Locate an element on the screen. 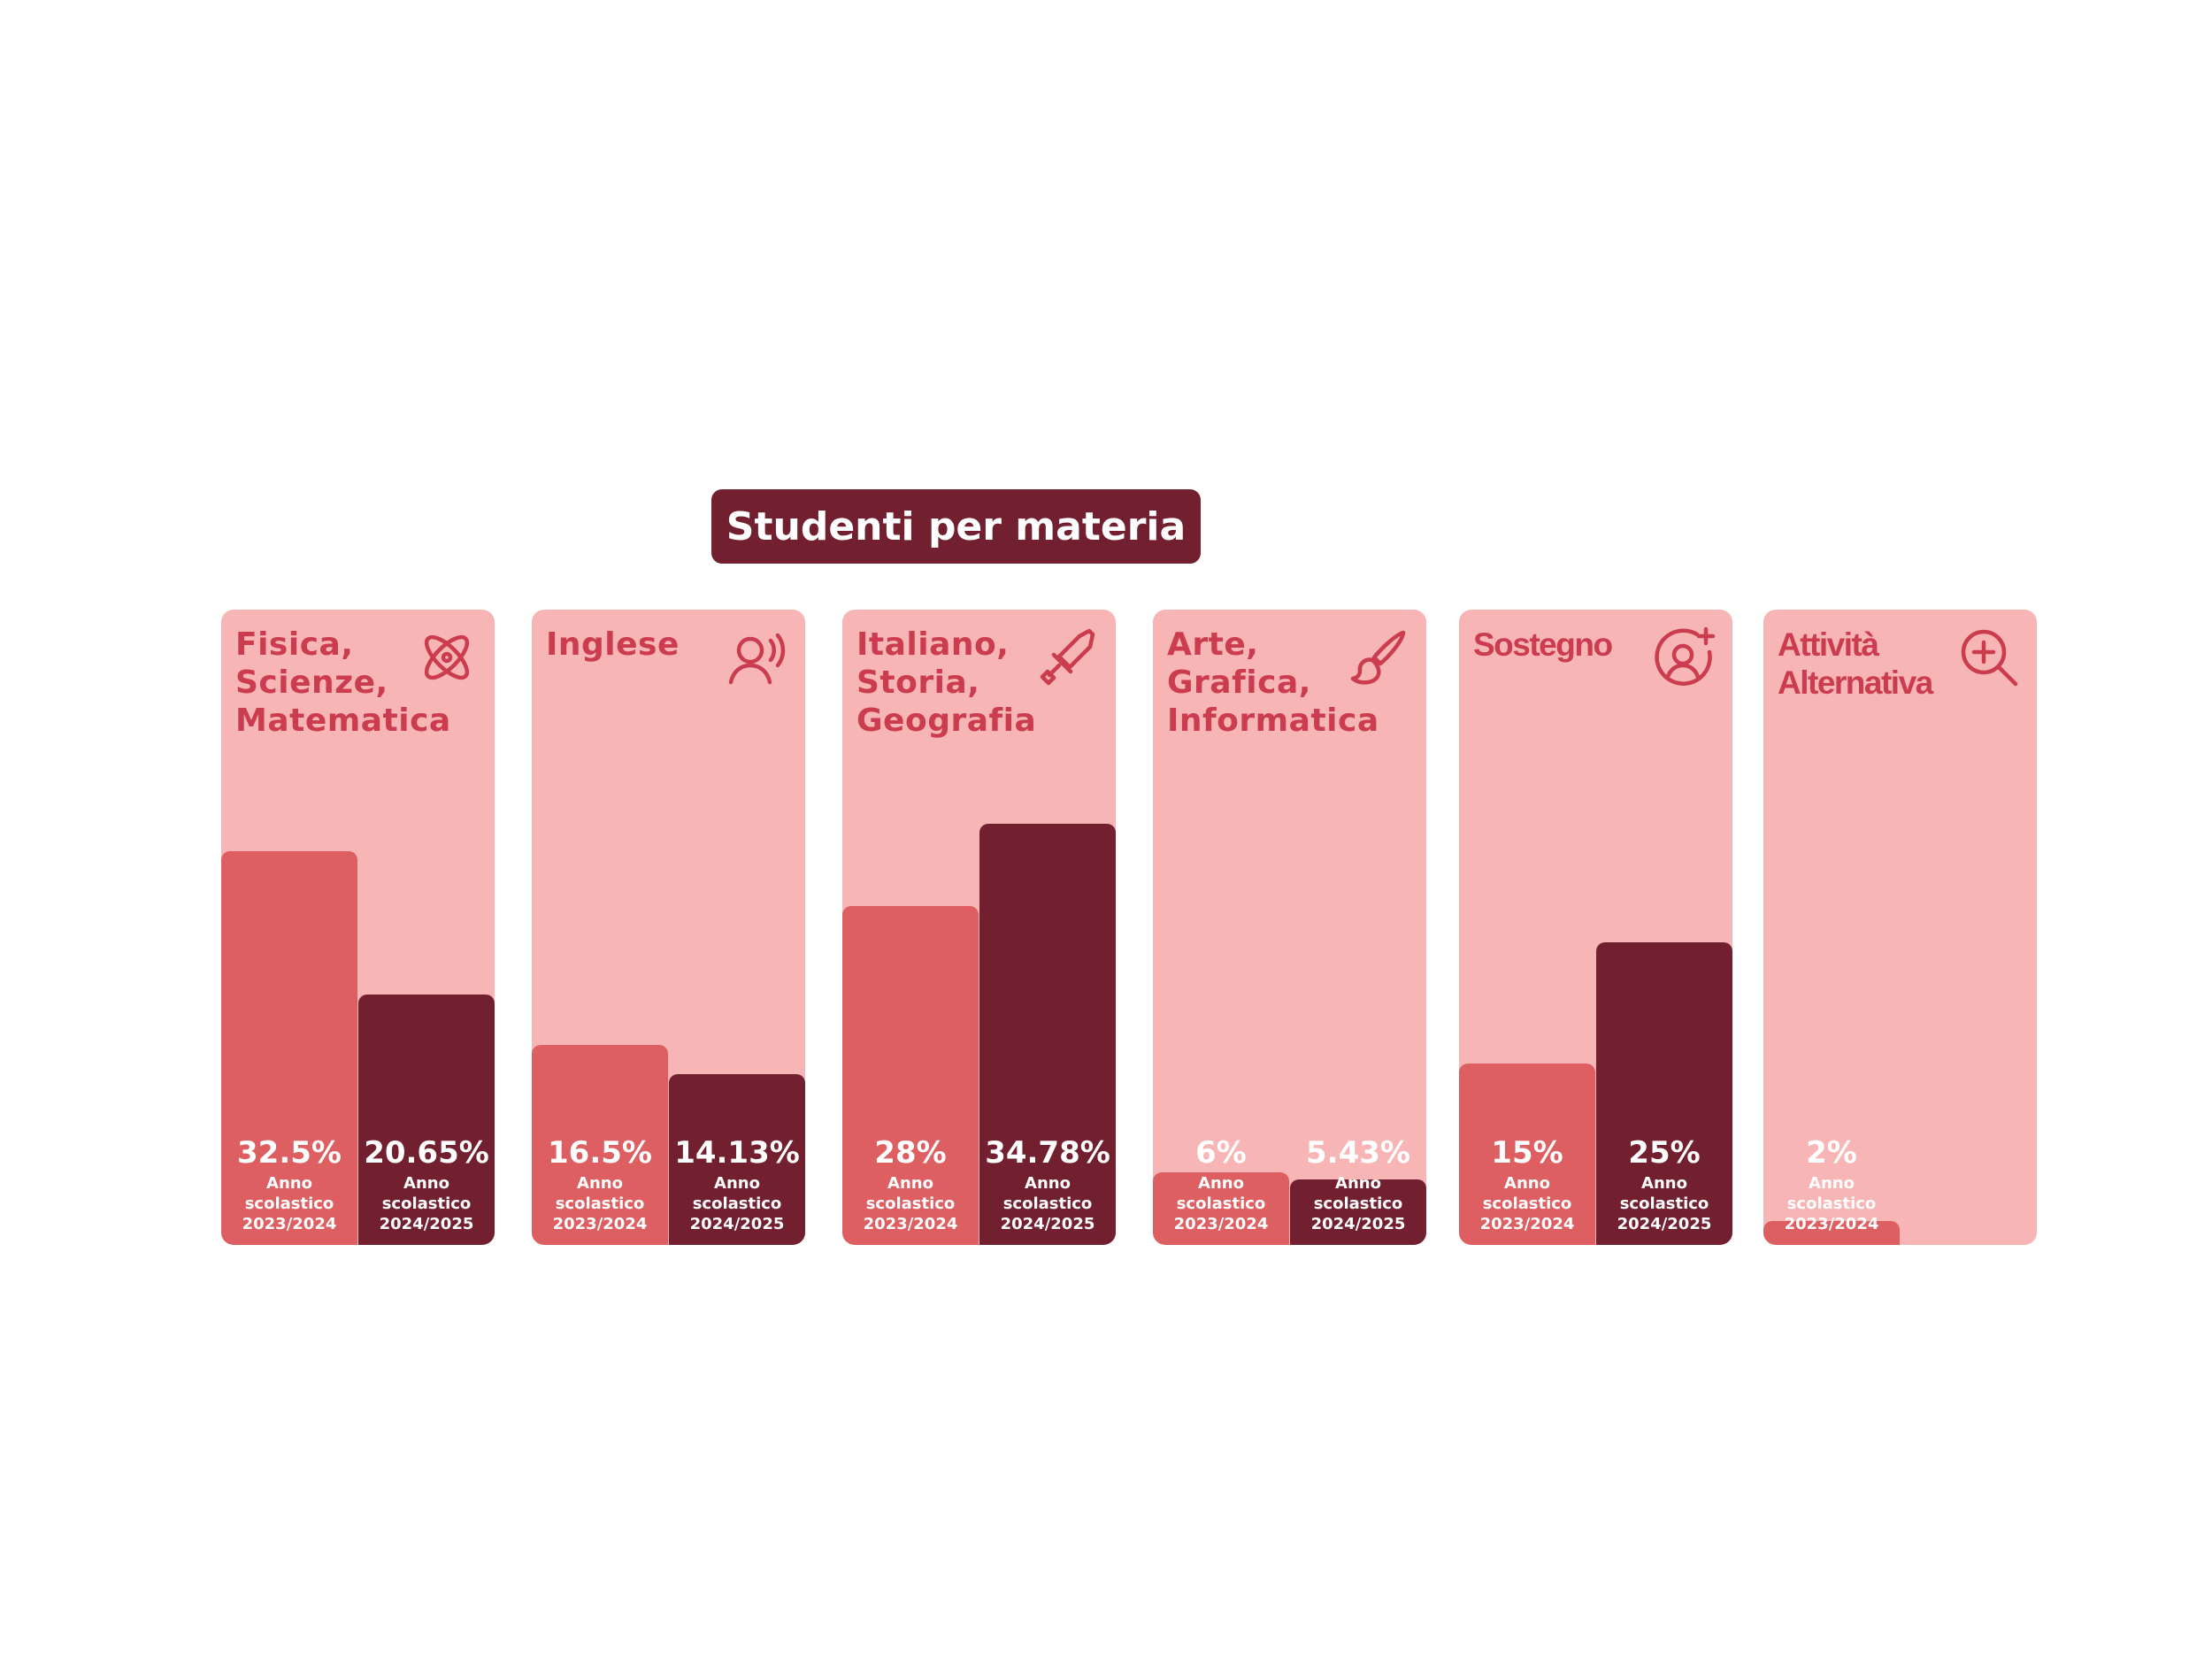  bar-value-label: 15% is located at coordinates (1527, 1153).